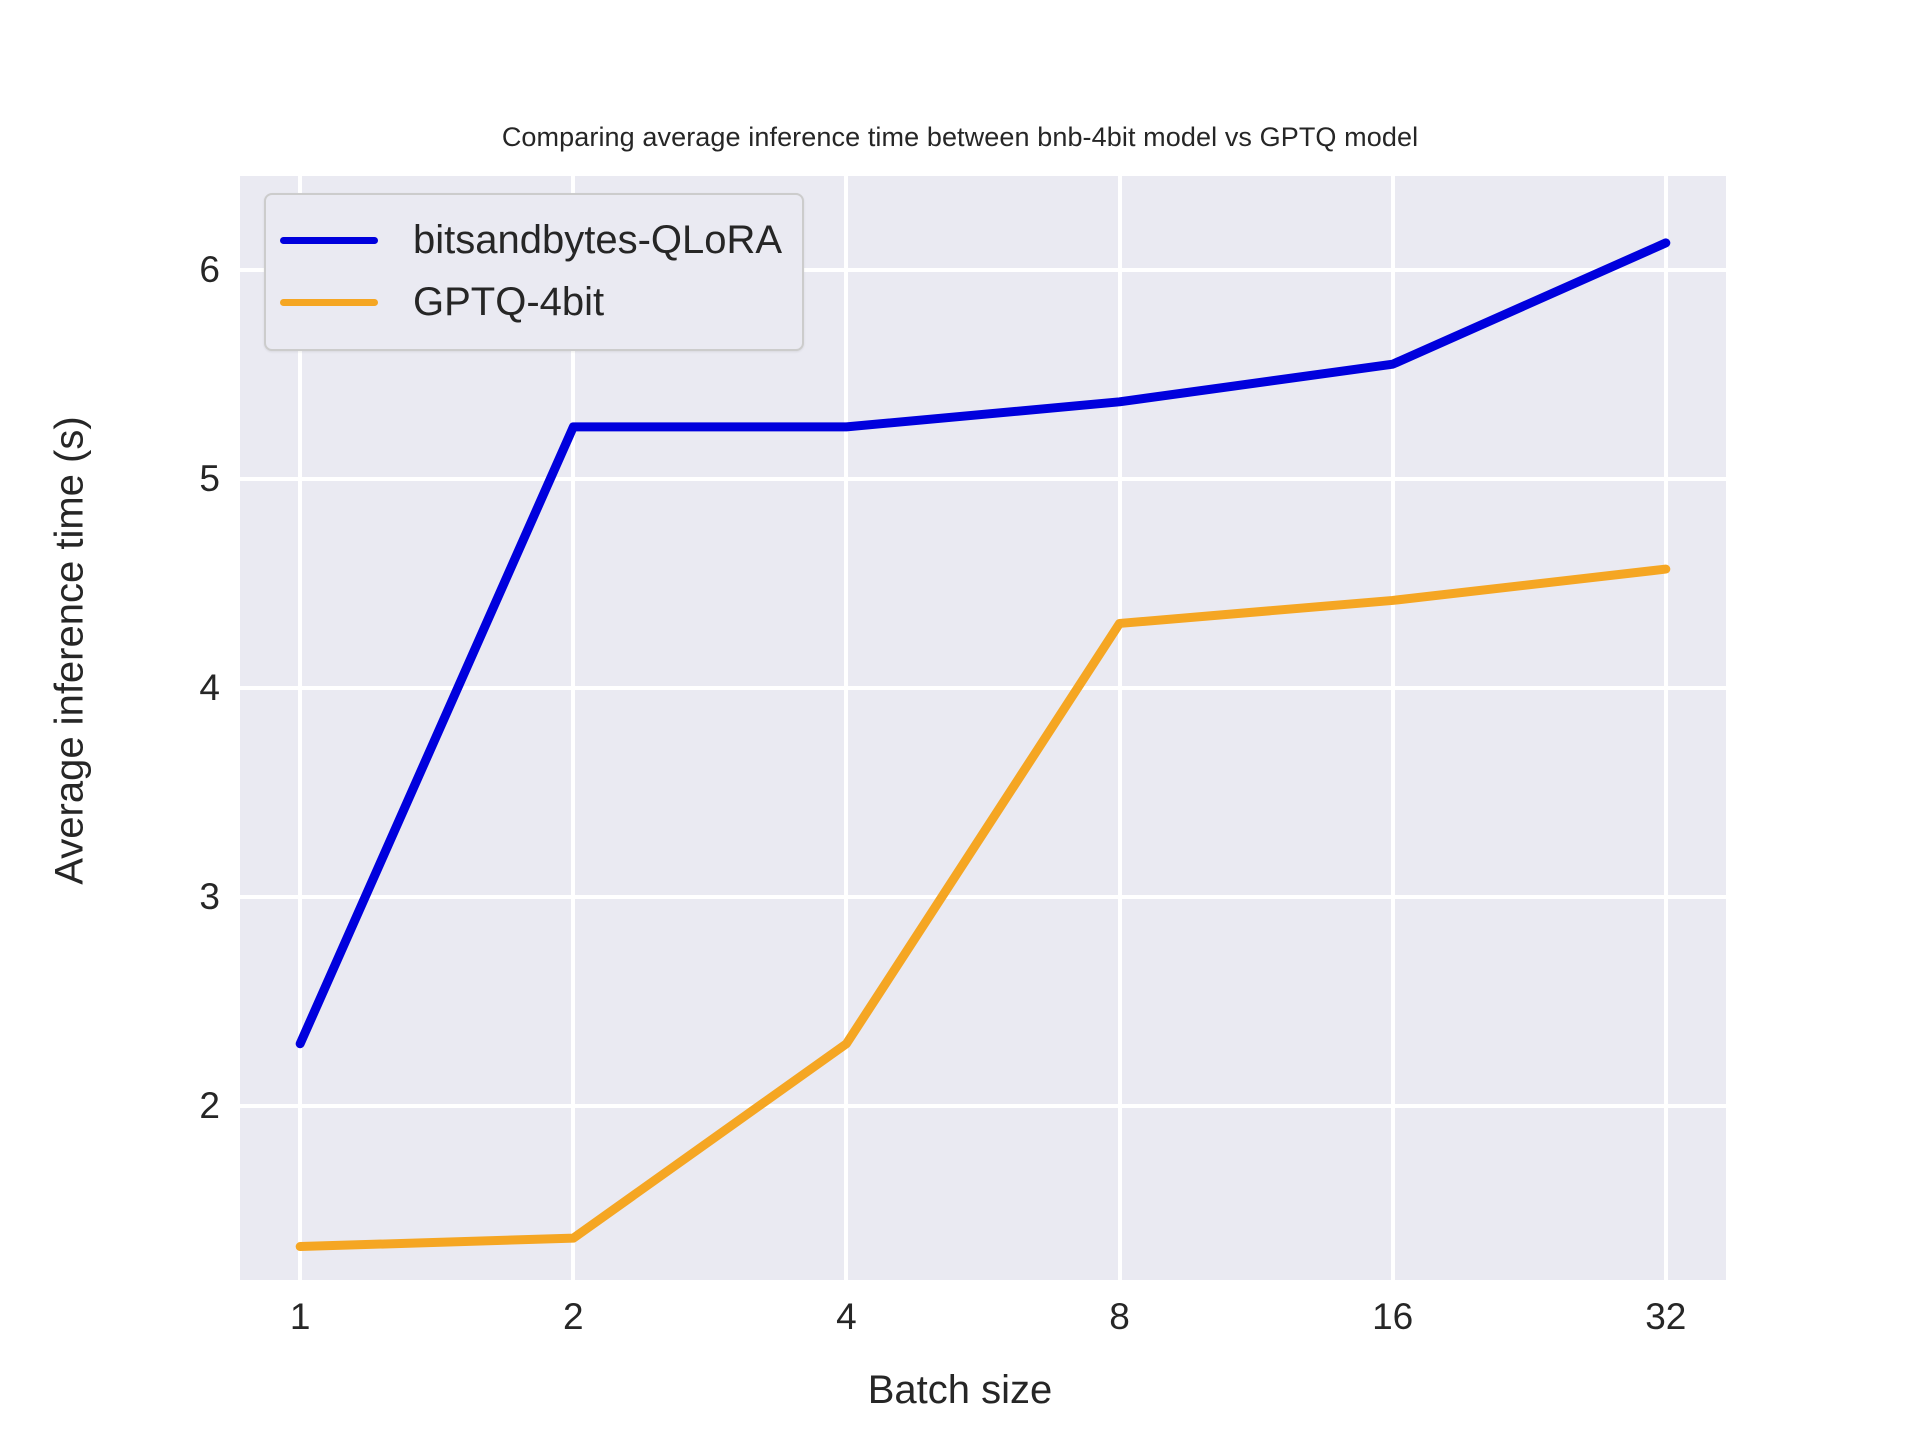  What do you see at coordinates (209, 270) in the screenshot?
I see `y-axis-tick-label: 6` at bounding box center [209, 270].